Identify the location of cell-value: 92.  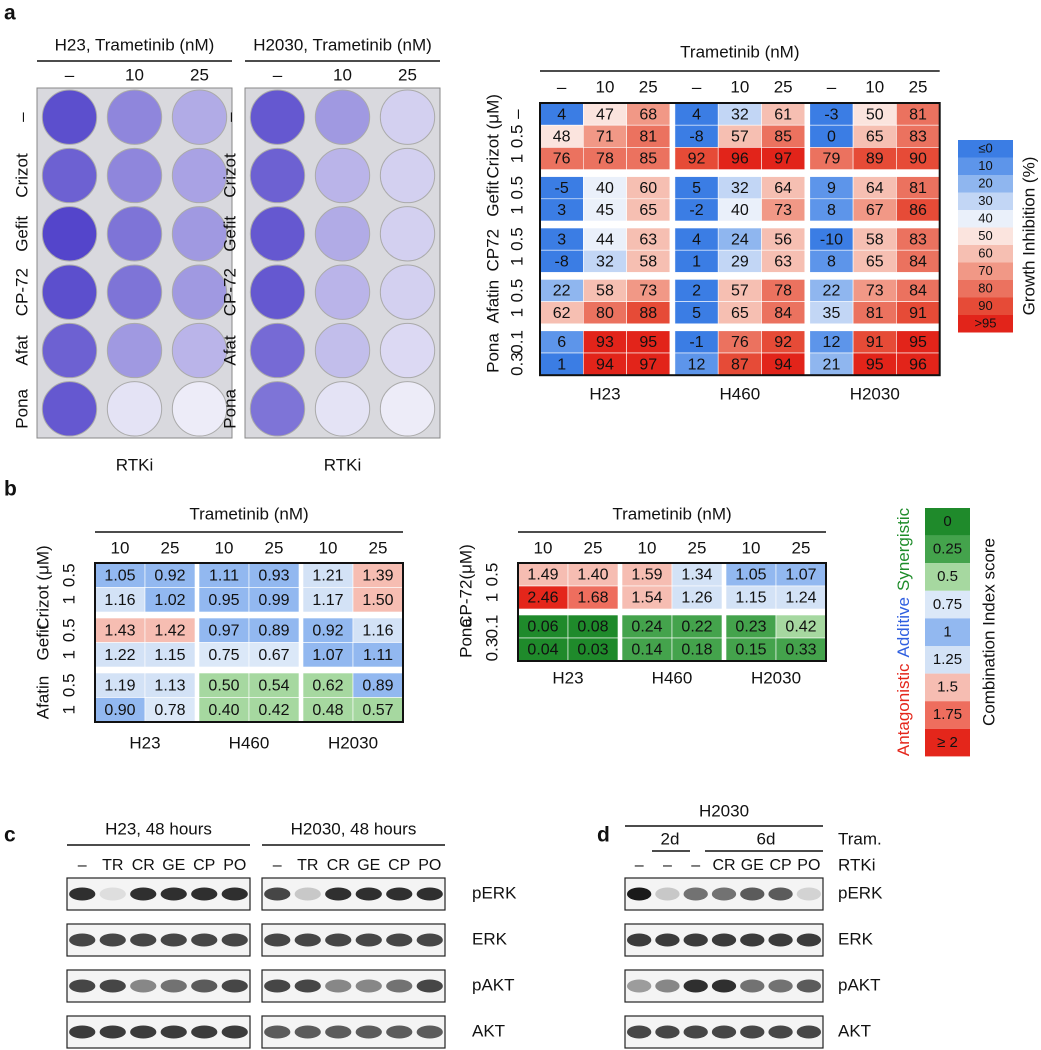
(697, 159).